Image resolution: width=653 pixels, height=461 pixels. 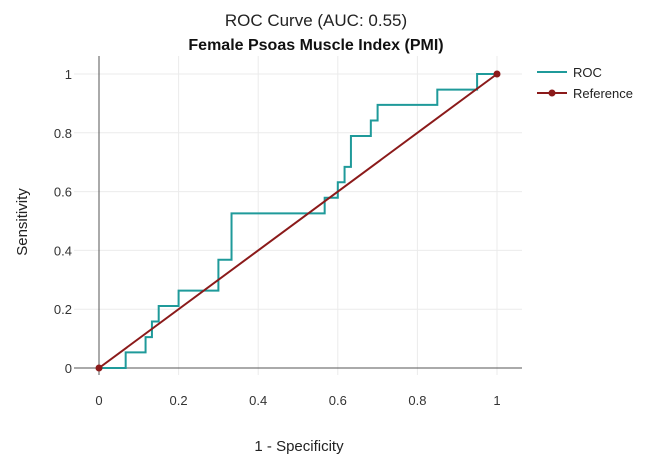 What do you see at coordinates (98, 400) in the screenshot?
I see `x-tick-label: 0` at bounding box center [98, 400].